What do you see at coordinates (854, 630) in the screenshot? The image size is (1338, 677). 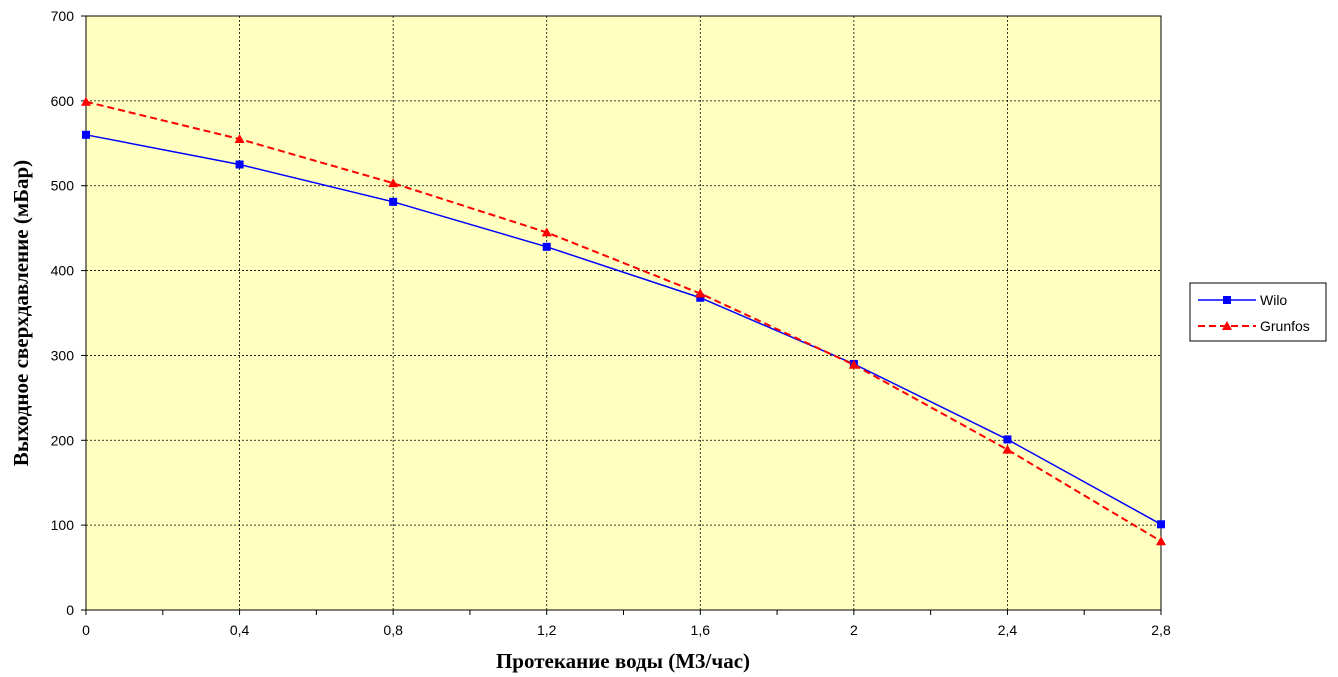 I see `x-tick-label: 2` at bounding box center [854, 630].